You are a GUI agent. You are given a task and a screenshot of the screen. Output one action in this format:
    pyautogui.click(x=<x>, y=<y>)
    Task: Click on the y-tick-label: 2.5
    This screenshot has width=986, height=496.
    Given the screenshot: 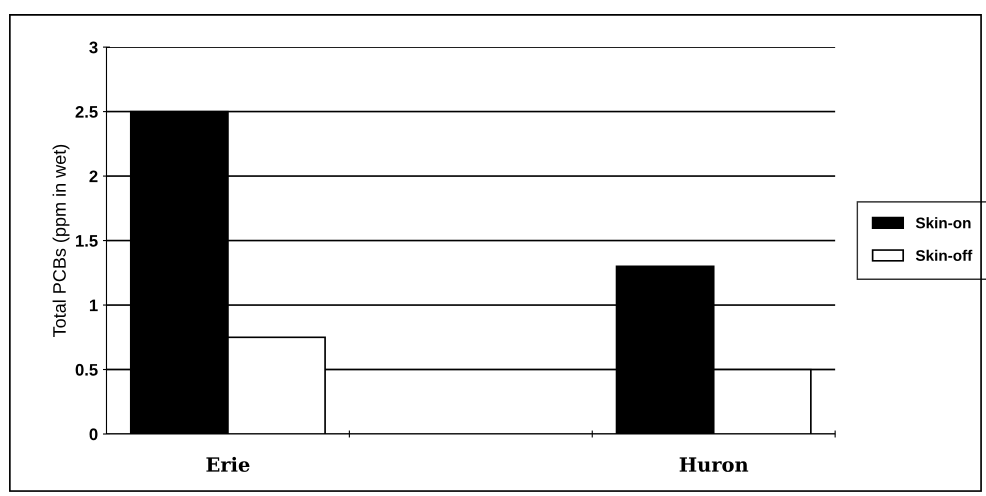 What is the action you would take?
    pyautogui.click(x=87, y=112)
    